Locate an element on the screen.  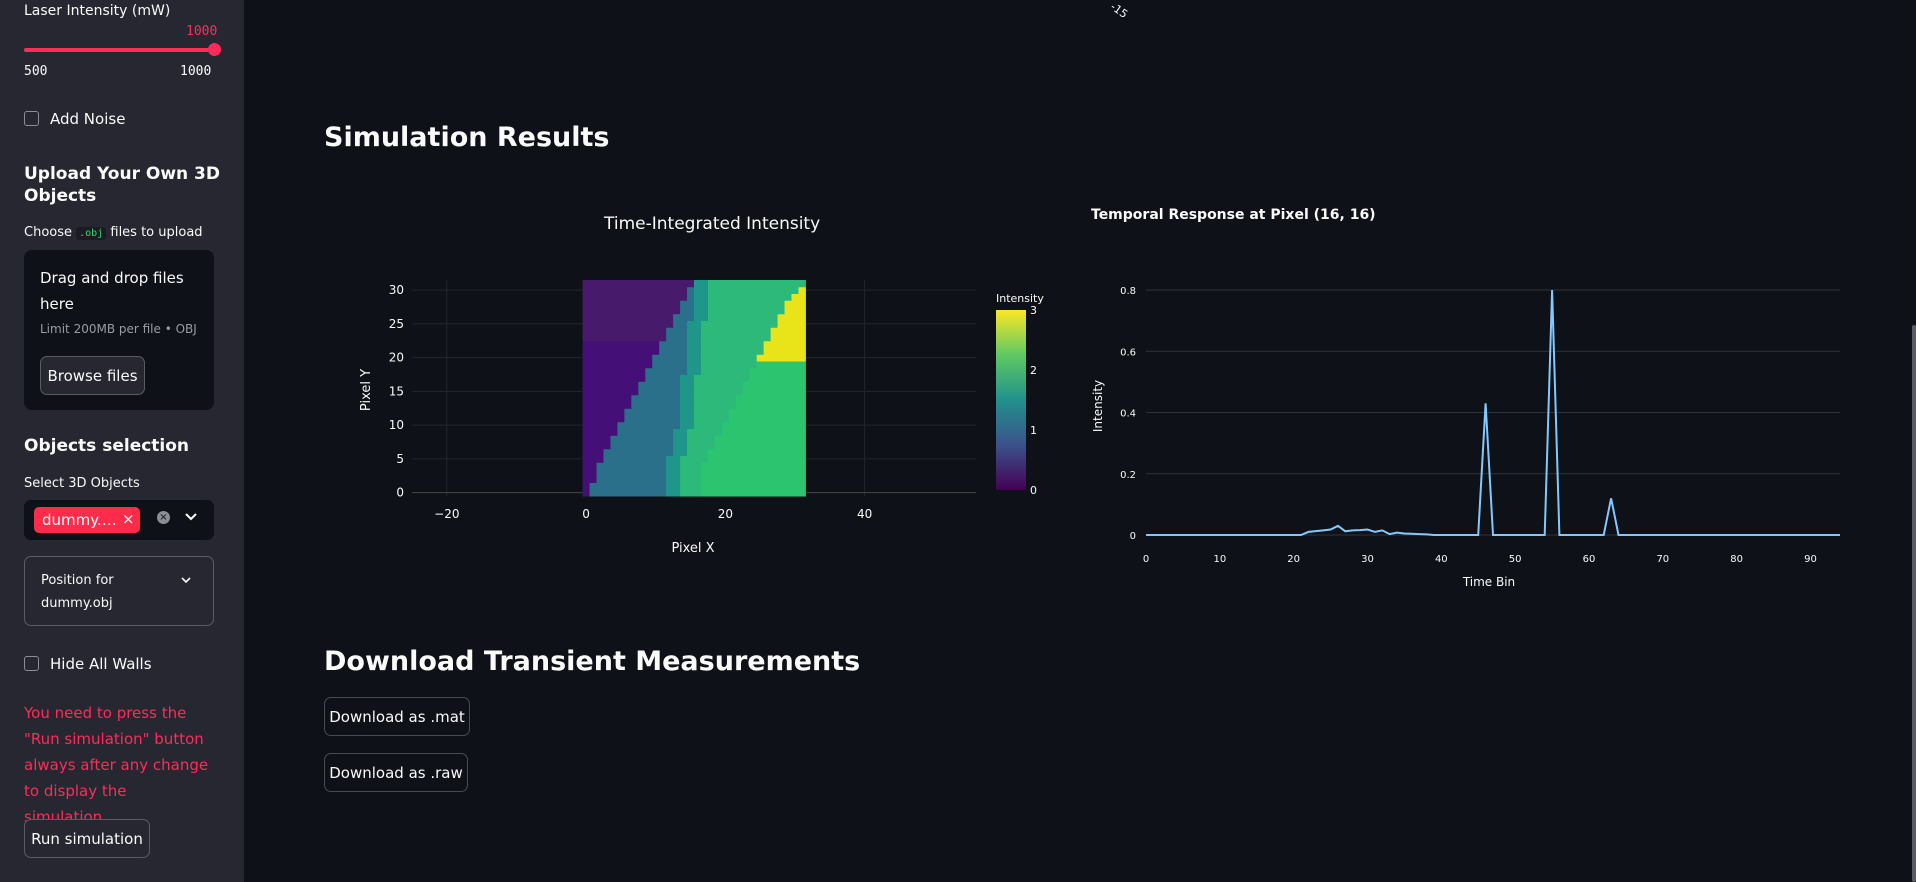
select-objects-label: Select 3D Objects is located at coordinates (82, 483).